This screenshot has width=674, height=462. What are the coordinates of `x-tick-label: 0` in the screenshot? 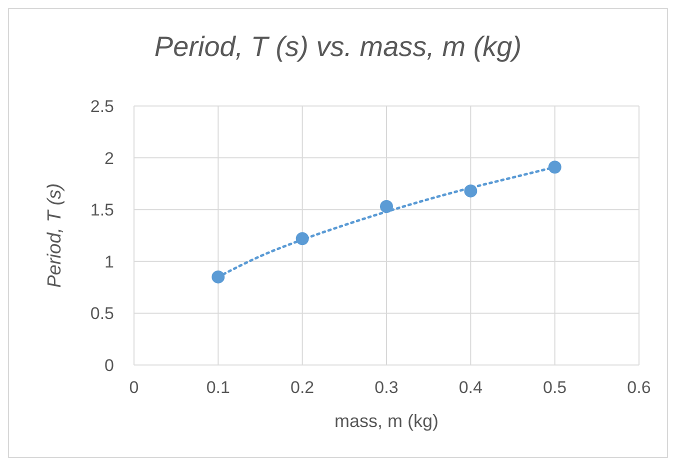 It's located at (134, 388).